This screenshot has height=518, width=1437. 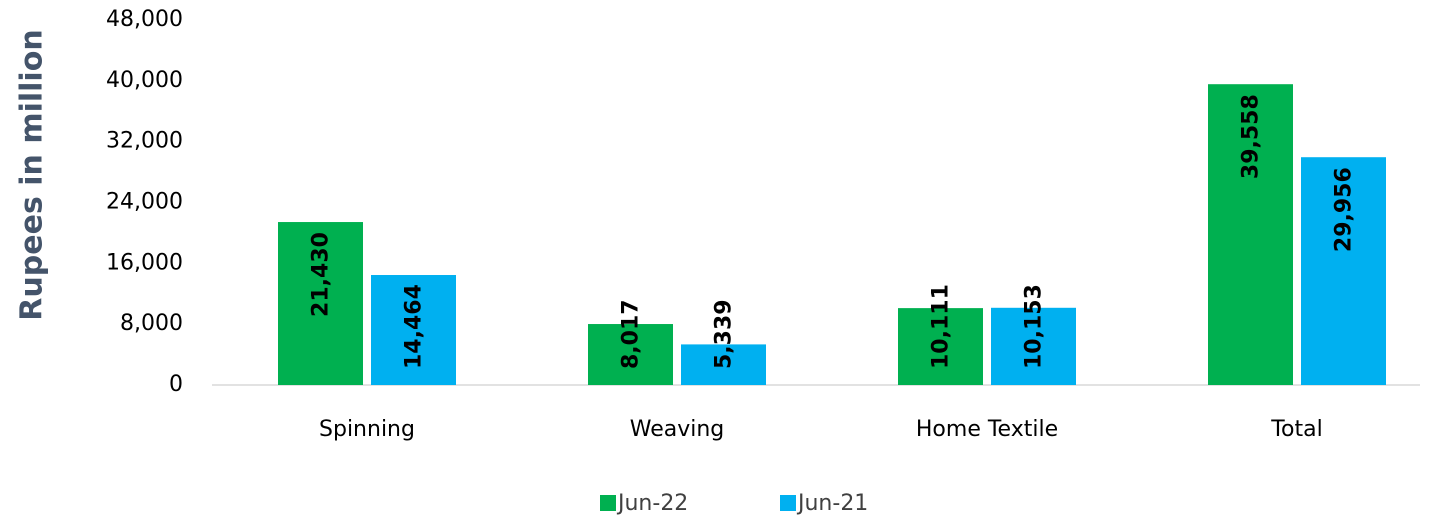 What do you see at coordinates (1034, 326) in the screenshot?
I see `value-label: 10,153` at bounding box center [1034, 326].